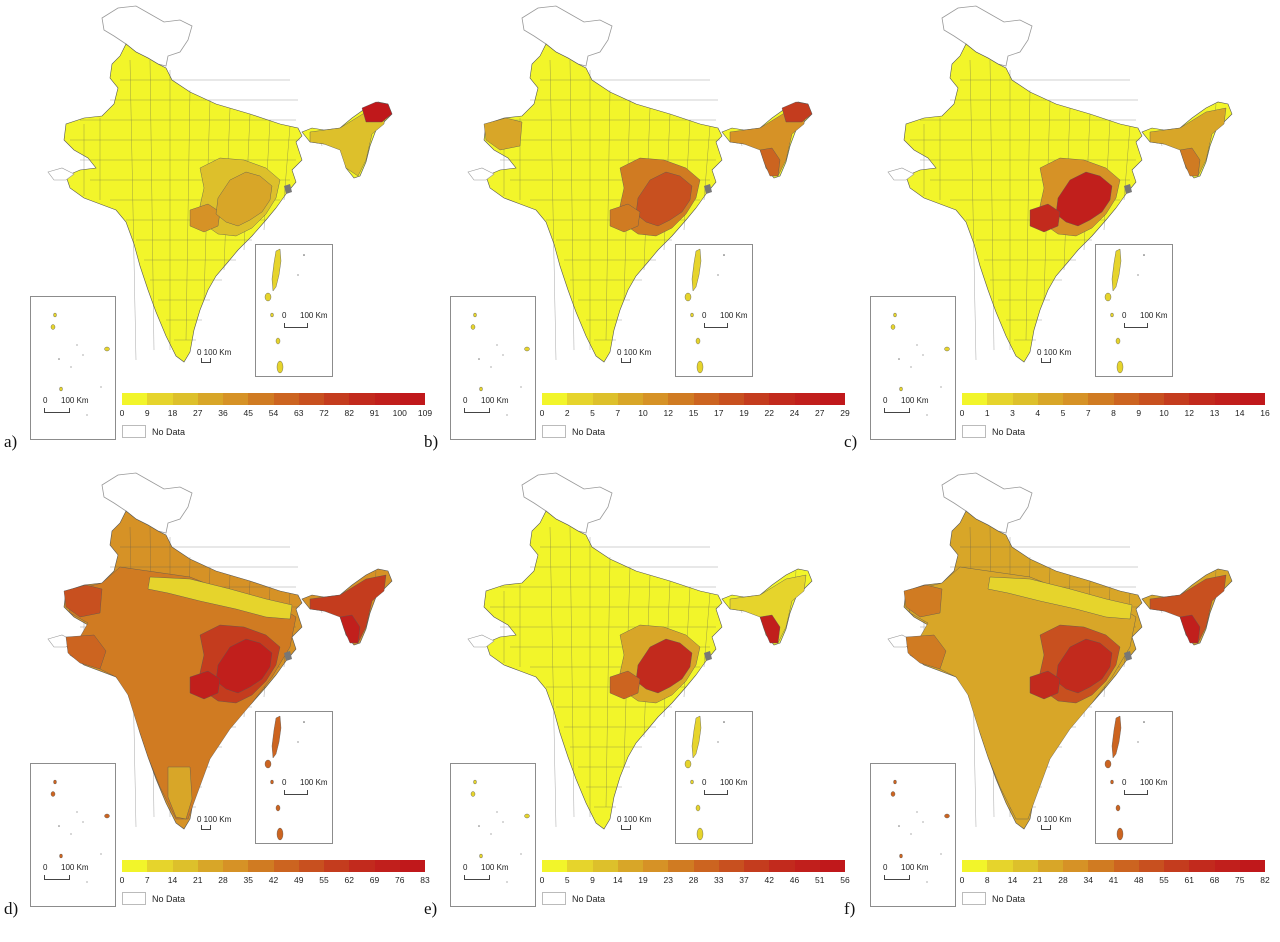 This screenshot has width=1280, height=942. Describe the element at coordinates (693, 431) in the screenshot. I see `no-data-legend: No Data` at that location.